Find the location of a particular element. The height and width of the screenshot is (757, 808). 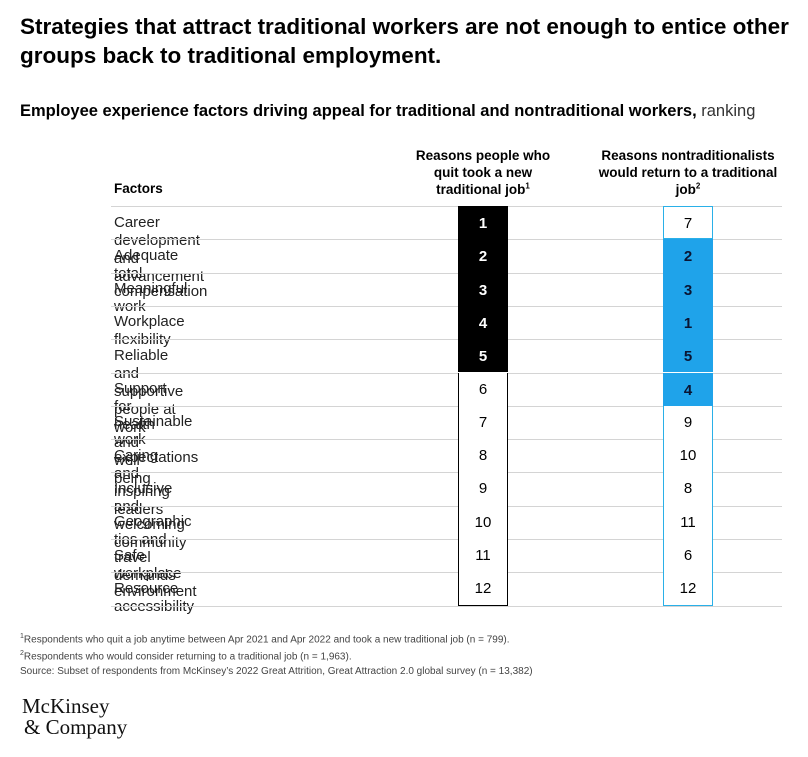

nontraditional-rank-cell: 11 is located at coordinates (688, 522).